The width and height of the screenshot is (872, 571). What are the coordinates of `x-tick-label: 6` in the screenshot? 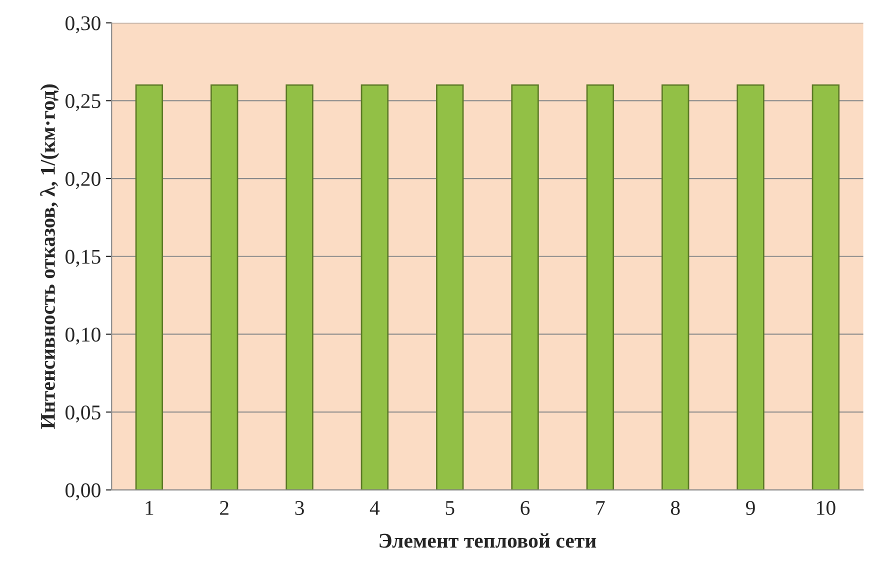 It's located at (525, 507).